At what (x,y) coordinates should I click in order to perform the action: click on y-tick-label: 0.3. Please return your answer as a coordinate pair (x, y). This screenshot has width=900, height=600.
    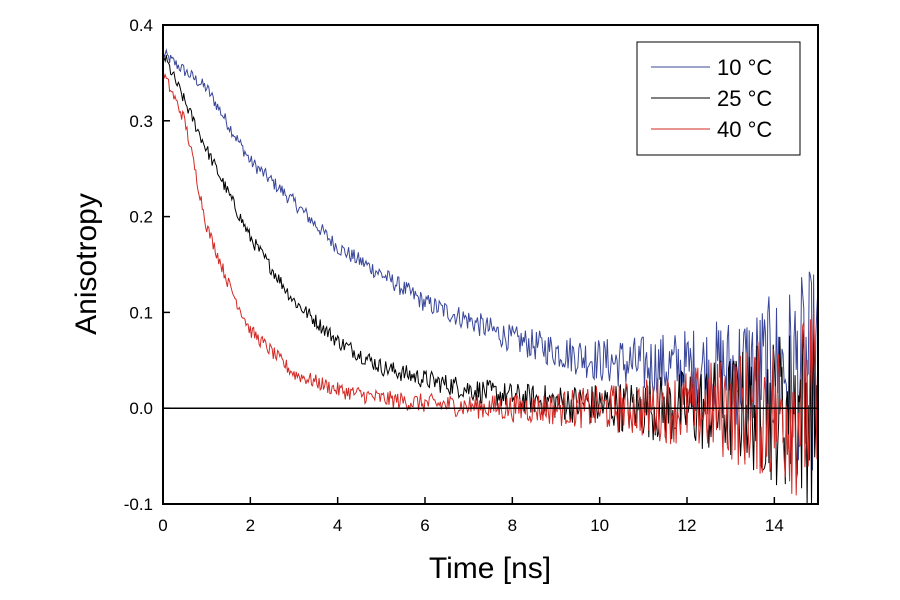
    Looking at the image, I should click on (141, 121).